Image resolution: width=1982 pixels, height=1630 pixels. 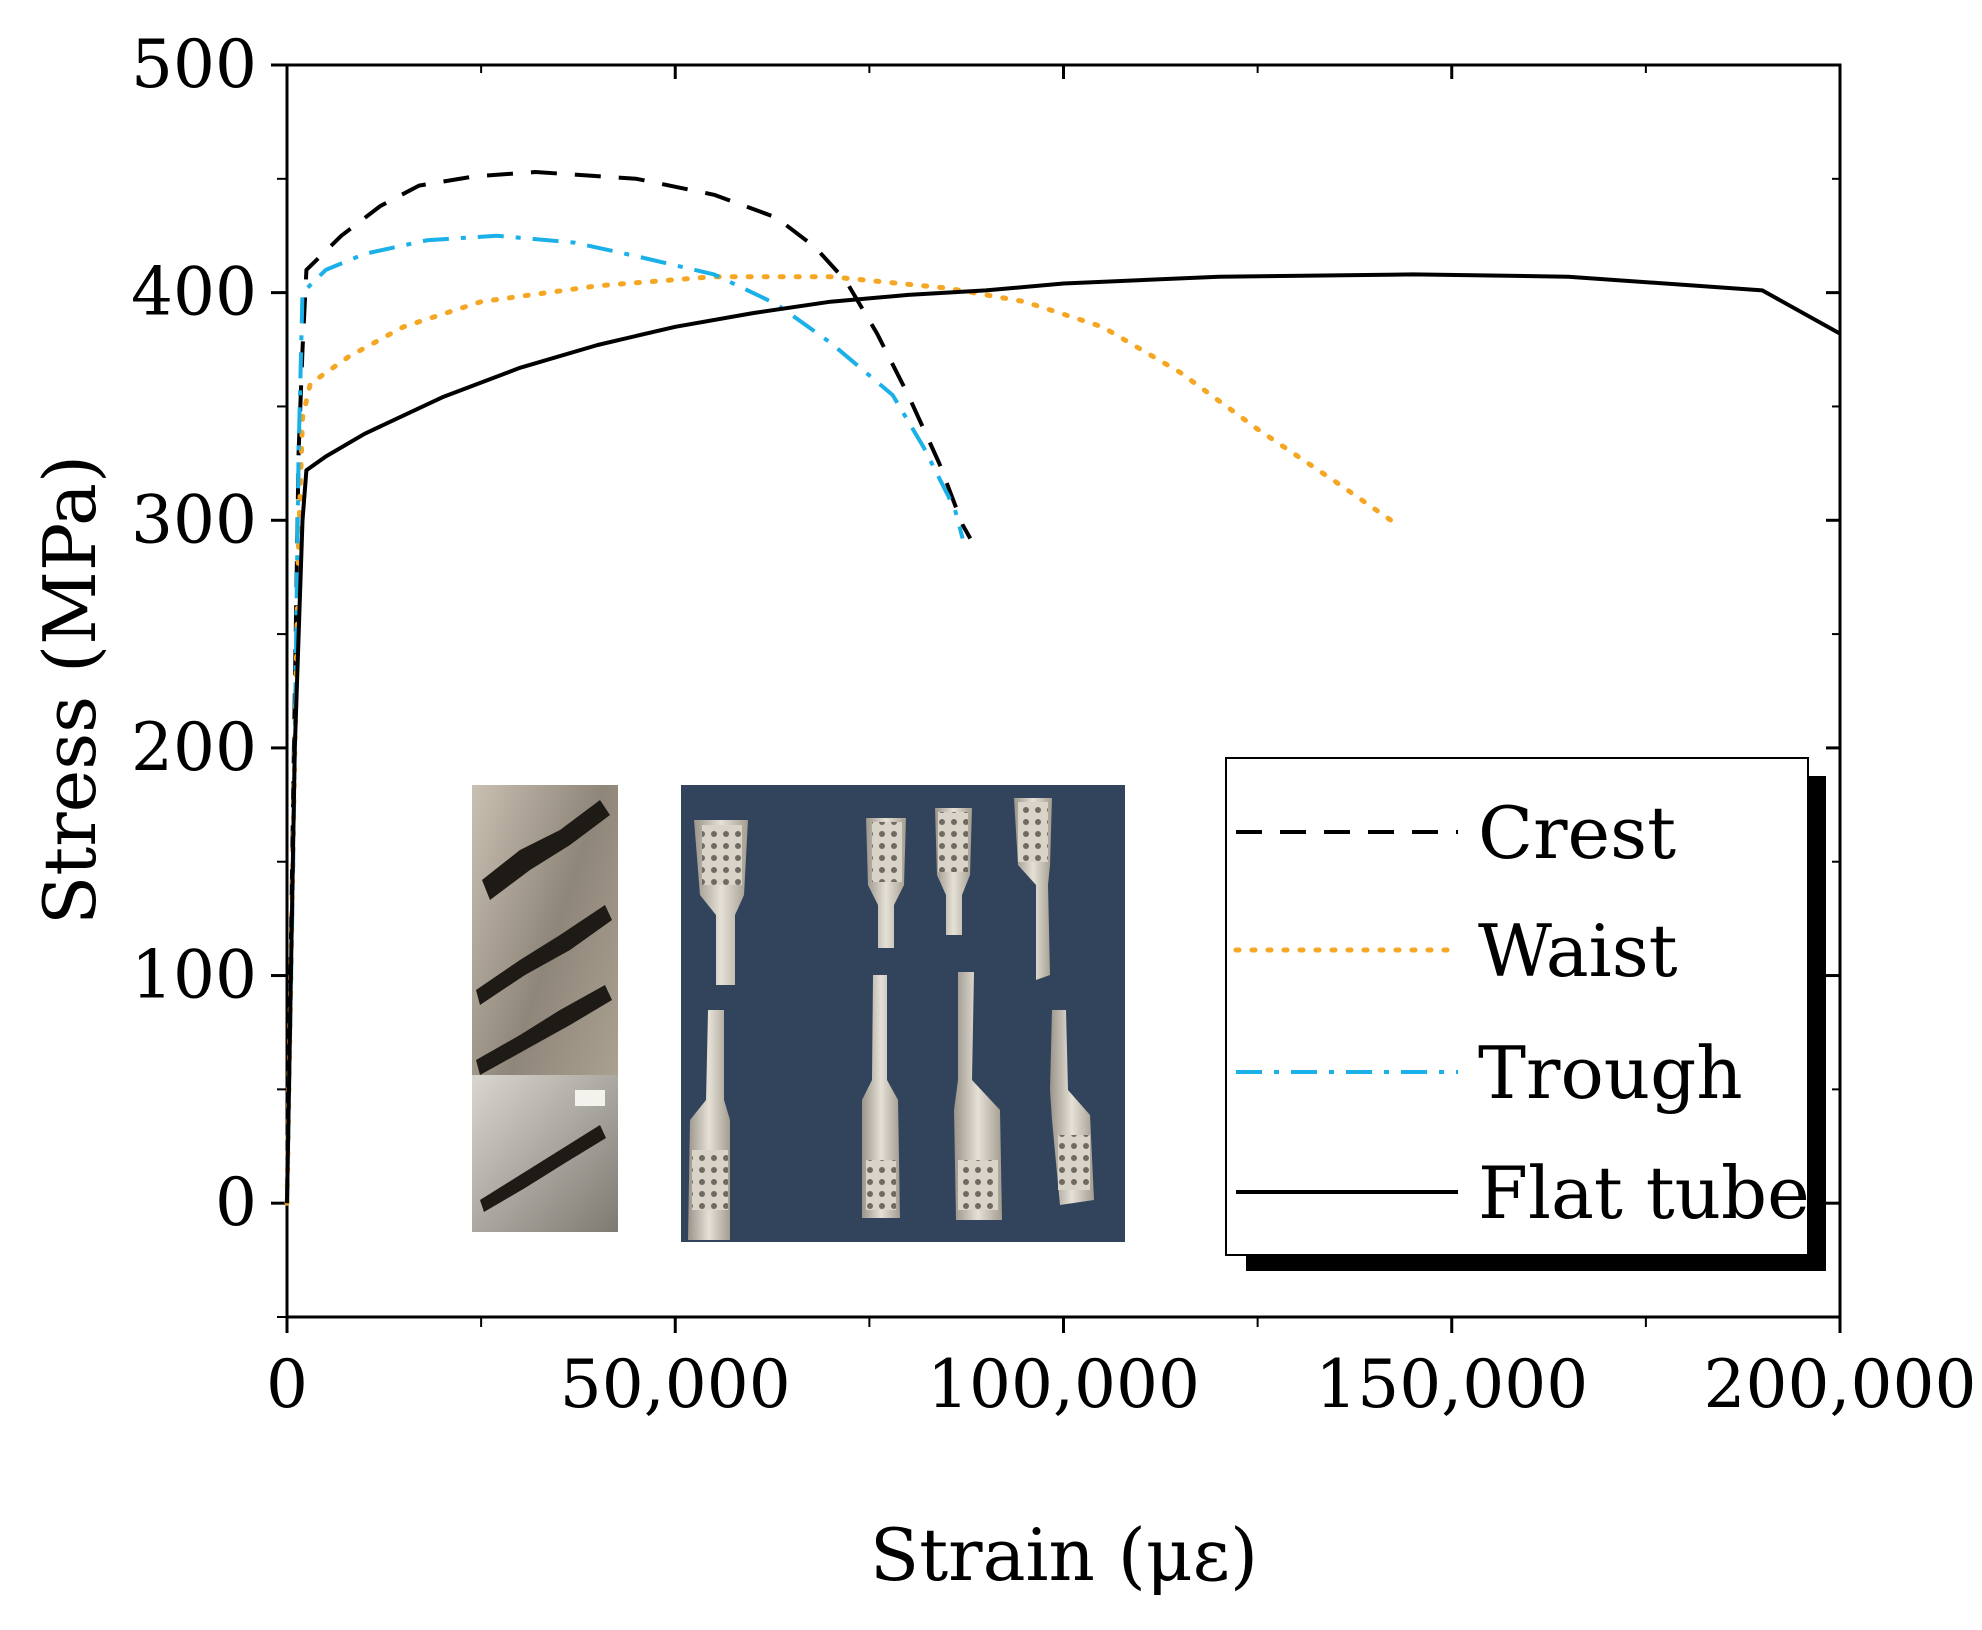 What do you see at coordinates (1063, 1384) in the screenshot?
I see `x-tick-label: 100,000` at bounding box center [1063, 1384].